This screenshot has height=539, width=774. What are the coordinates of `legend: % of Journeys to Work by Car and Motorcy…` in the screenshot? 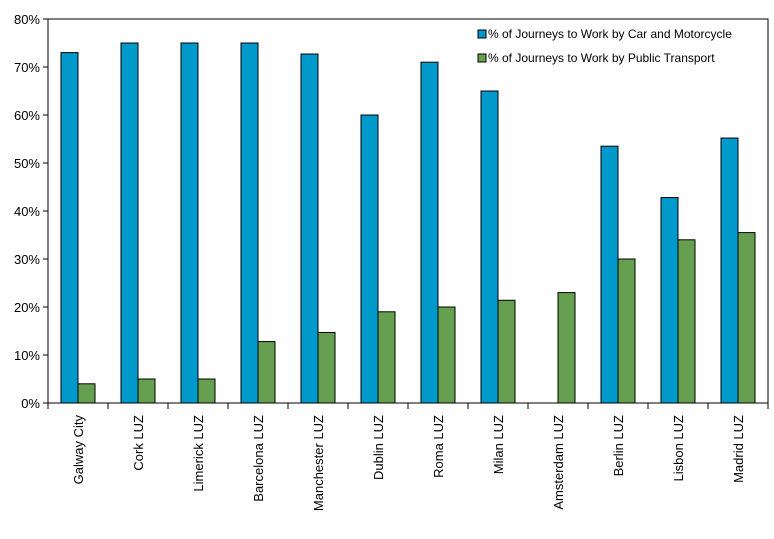 It's located at (604, 46).